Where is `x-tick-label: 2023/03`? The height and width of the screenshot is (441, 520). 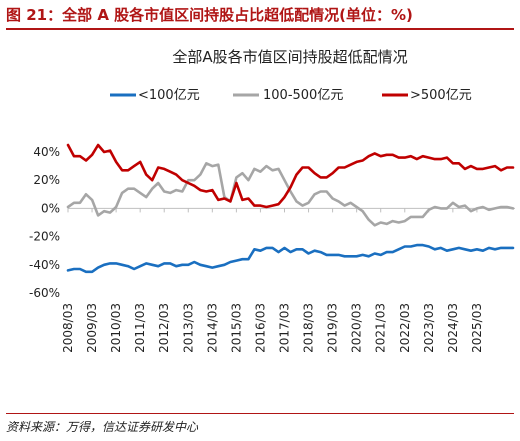
x-tick-label: 2023/03 is located at coordinates (429, 328).